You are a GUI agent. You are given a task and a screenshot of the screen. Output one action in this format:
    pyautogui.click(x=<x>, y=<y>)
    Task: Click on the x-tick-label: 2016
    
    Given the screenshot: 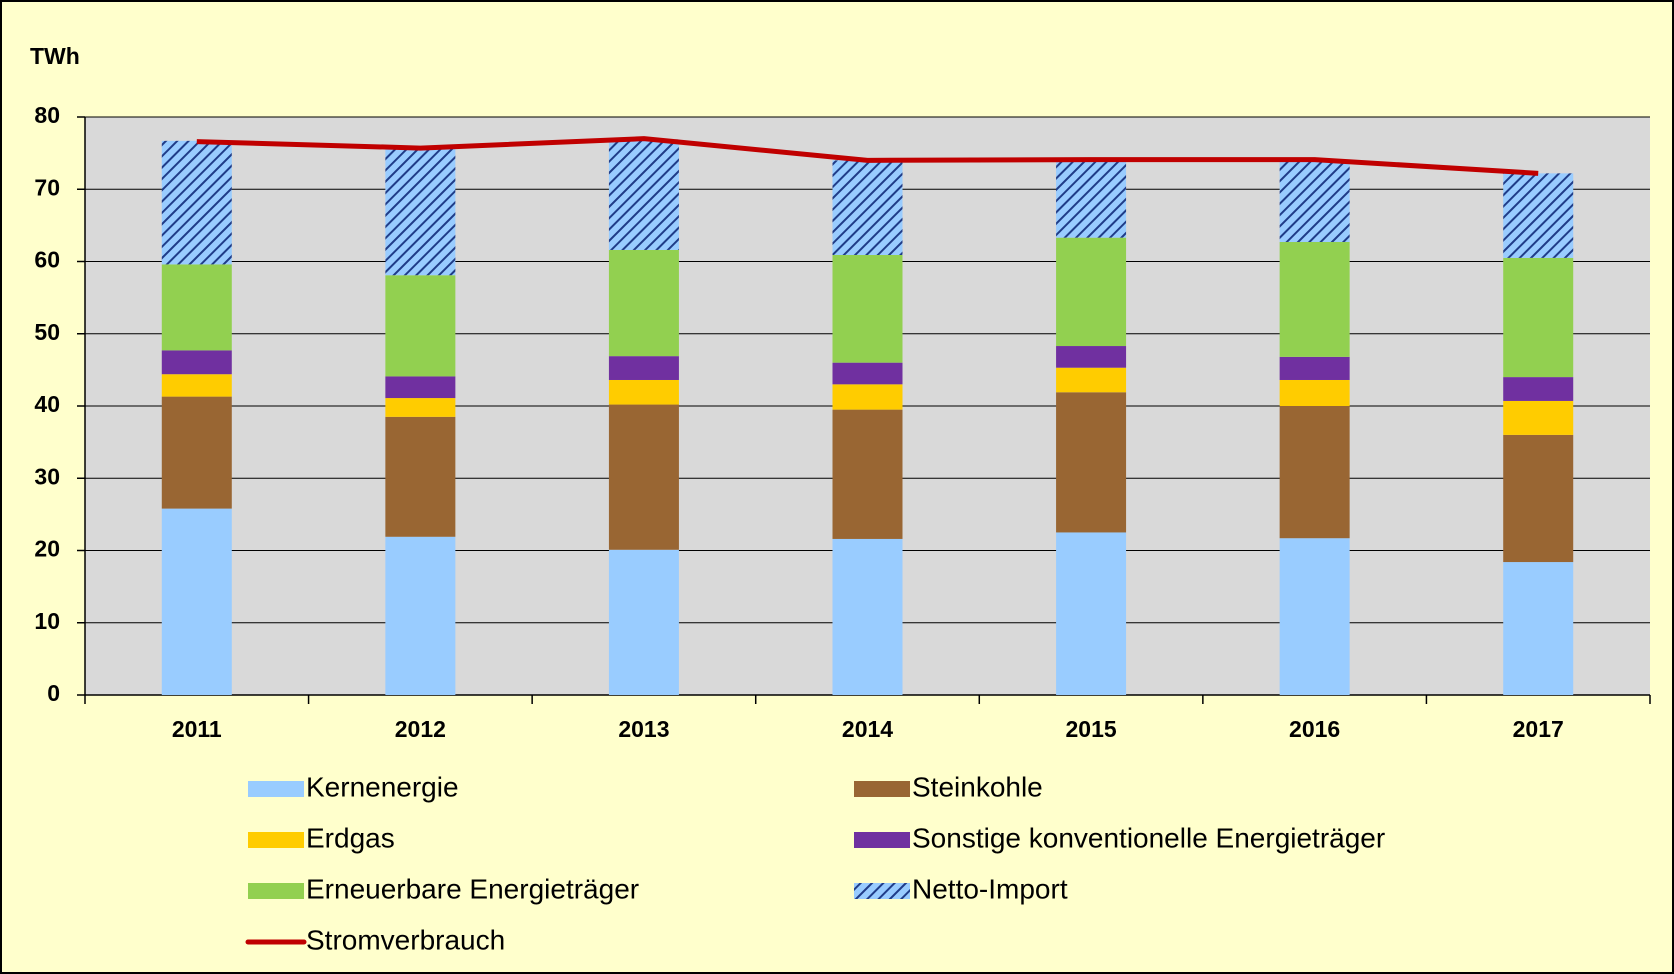 What is the action you would take?
    pyautogui.click(x=1314, y=729)
    